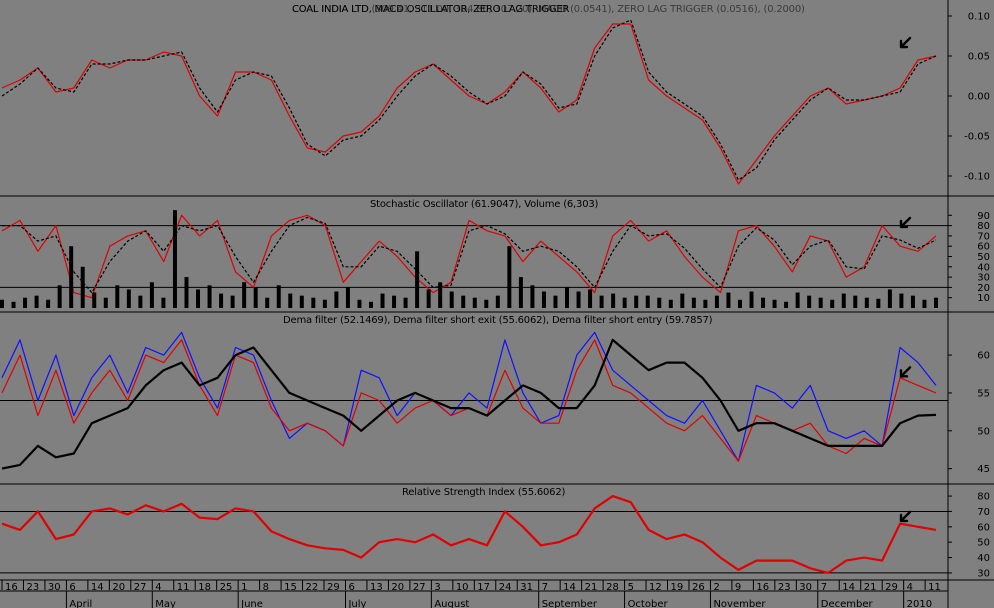  I want to click on x-day-label: 17, so click(483, 587).